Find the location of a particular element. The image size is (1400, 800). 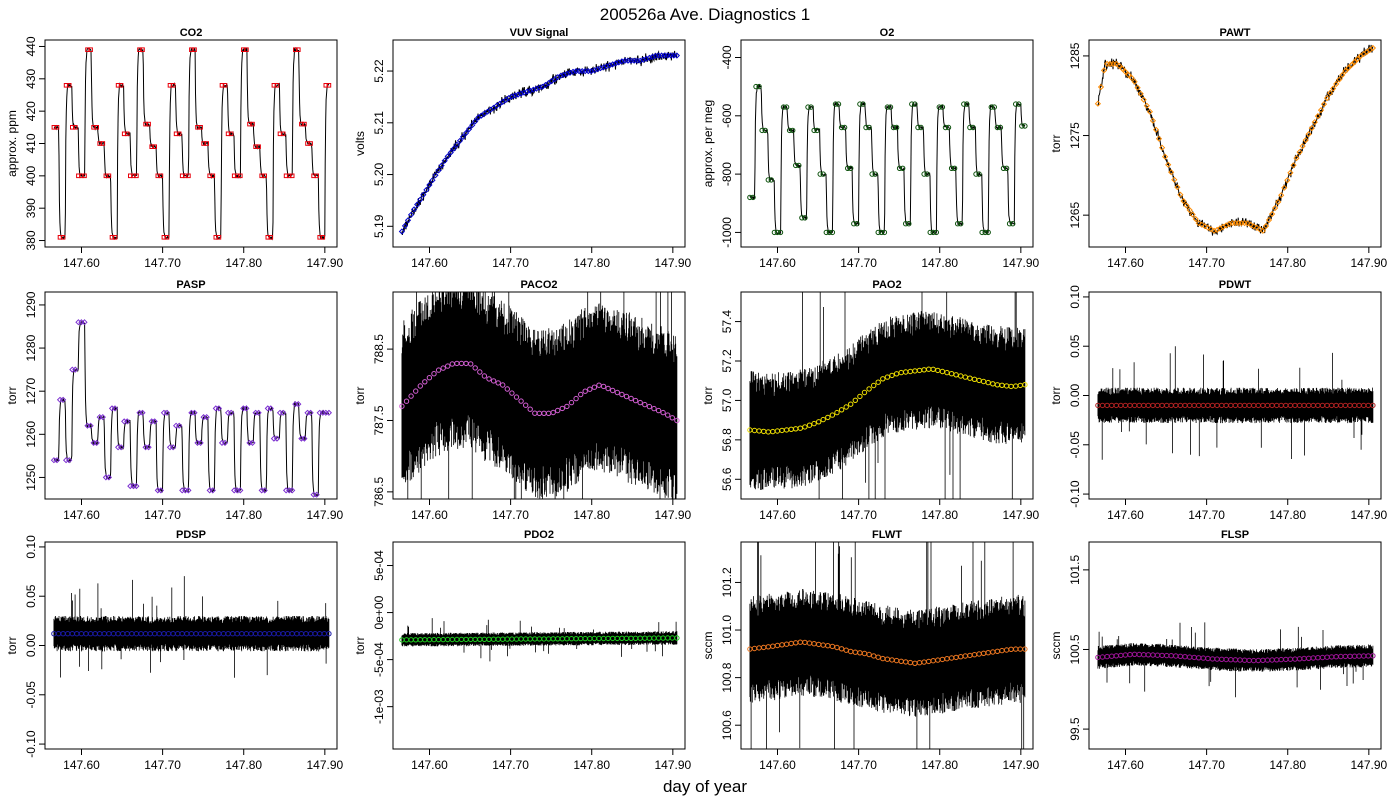

y-tick-label: 1265 is located at coordinates (1075, 215).